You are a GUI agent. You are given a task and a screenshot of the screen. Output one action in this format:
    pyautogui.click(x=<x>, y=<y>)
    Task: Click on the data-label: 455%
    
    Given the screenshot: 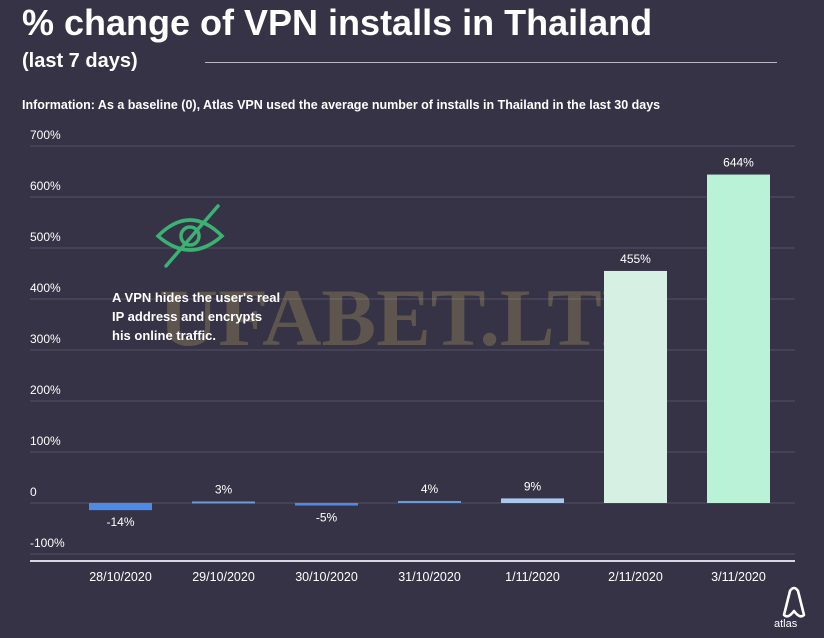 What is the action you would take?
    pyautogui.click(x=635, y=259)
    